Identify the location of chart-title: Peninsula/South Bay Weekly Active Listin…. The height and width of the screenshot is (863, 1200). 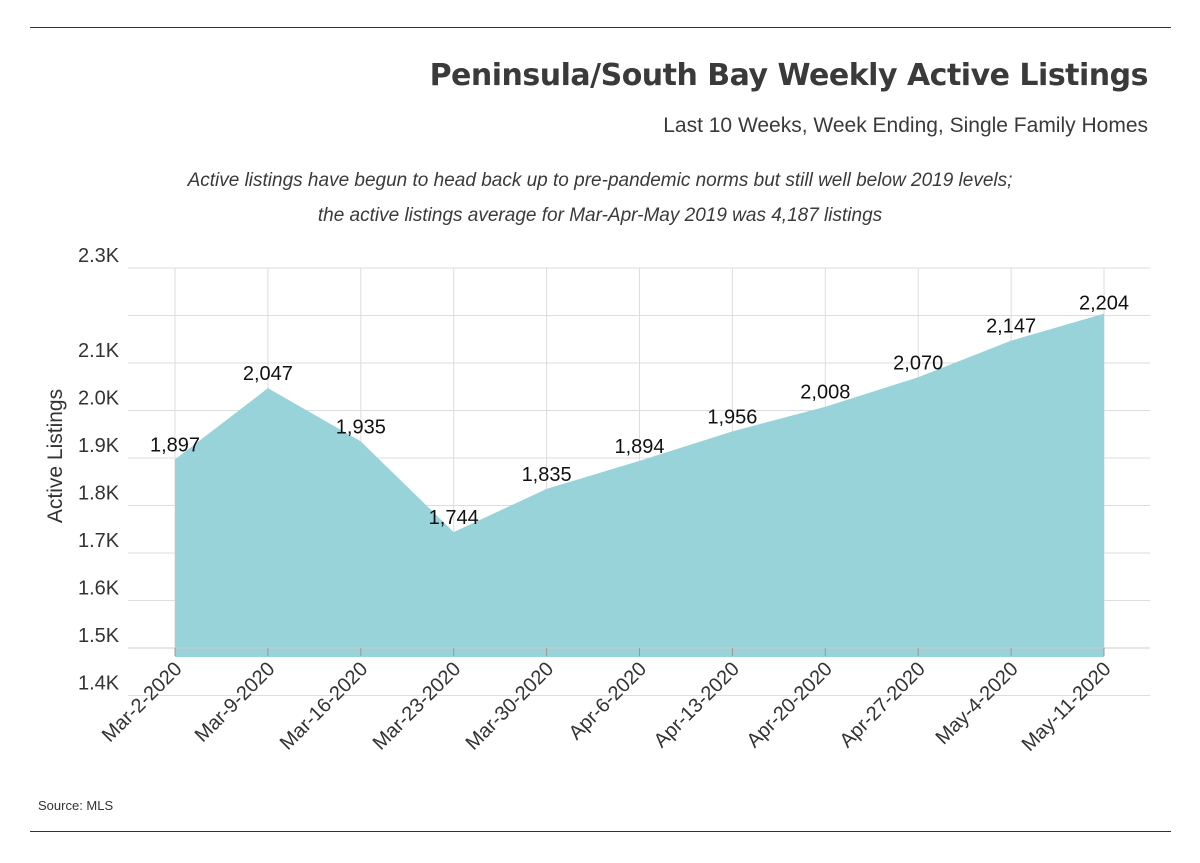
(789, 75).